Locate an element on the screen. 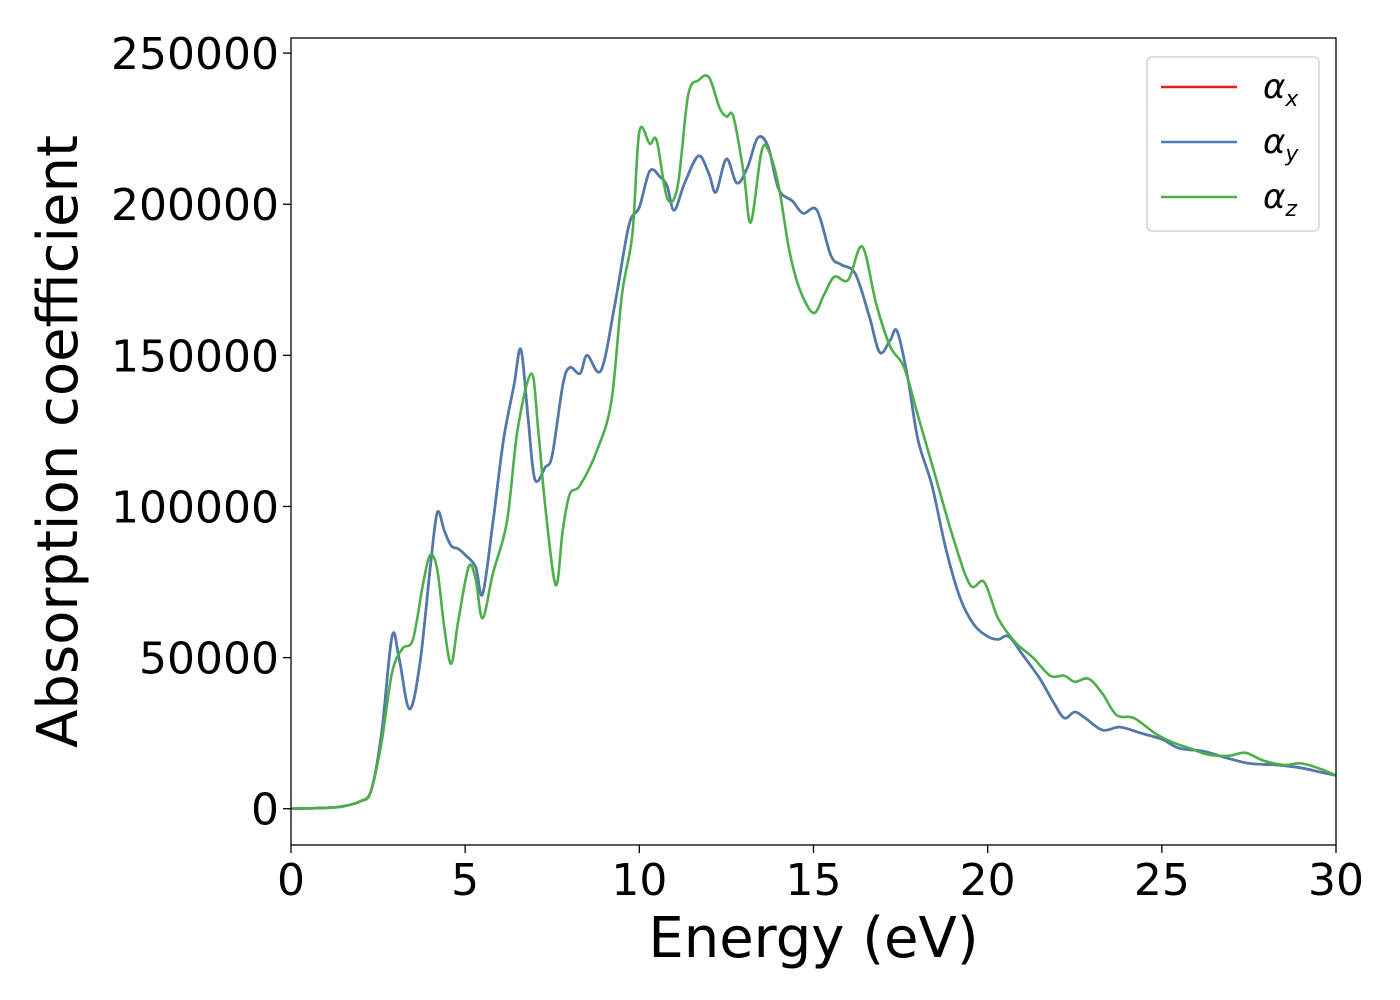 This screenshot has width=1400, height=1000. x-tick-label: 25 is located at coordinates (1162, 880).